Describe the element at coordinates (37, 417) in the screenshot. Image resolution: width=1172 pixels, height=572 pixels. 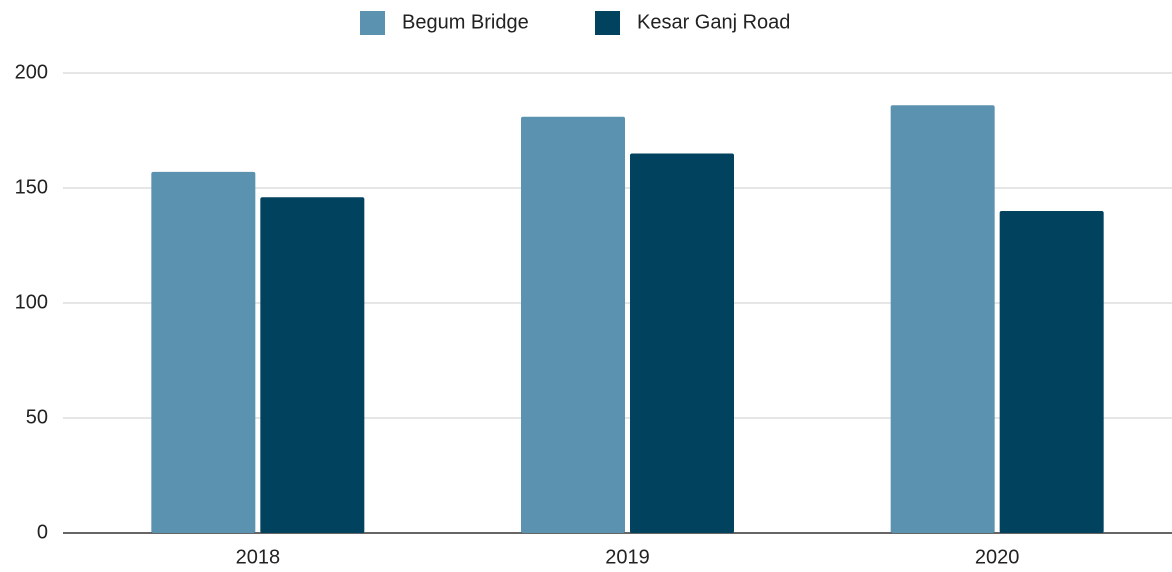
I see `y-tick-label: 50` at that location.